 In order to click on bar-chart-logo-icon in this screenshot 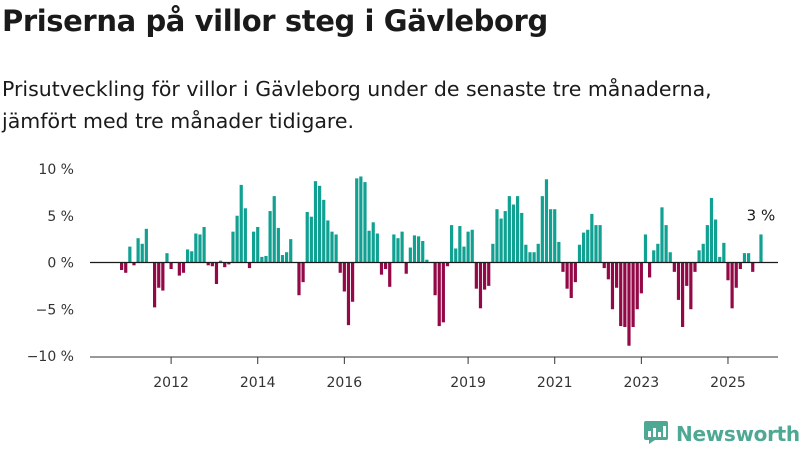, I will do `click(656, 434)`.